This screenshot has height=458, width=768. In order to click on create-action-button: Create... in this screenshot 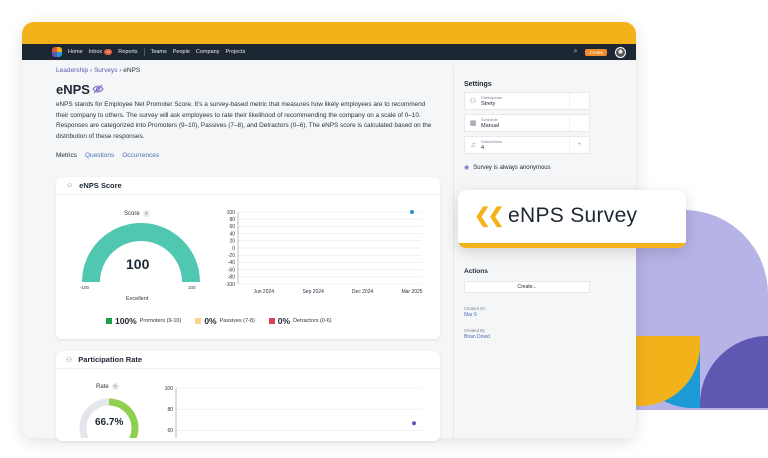, I will do `click(527, 287)`.